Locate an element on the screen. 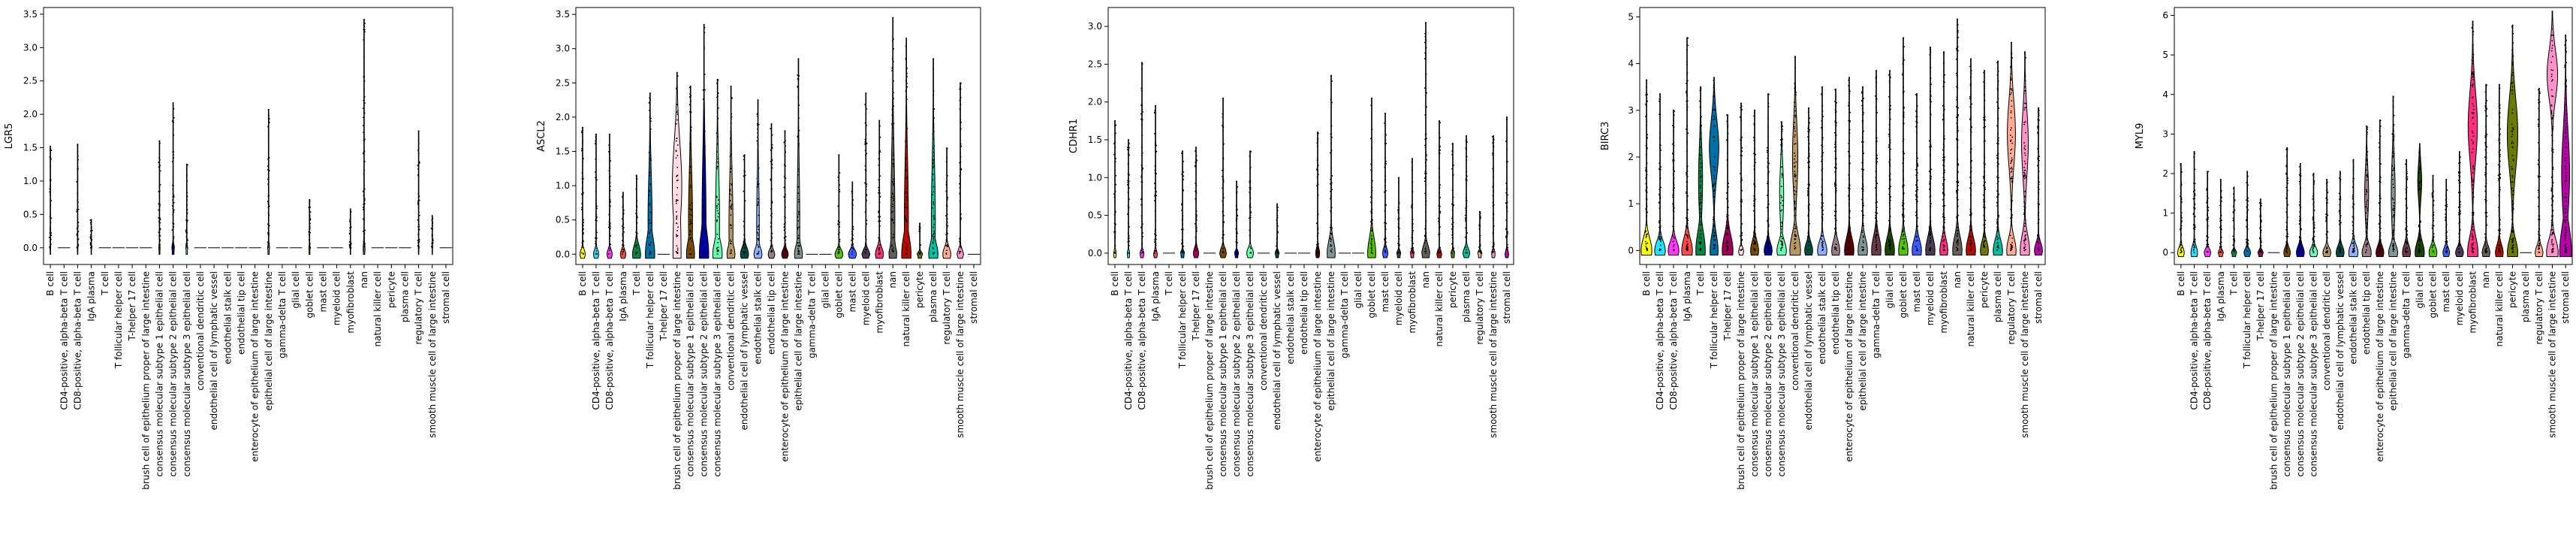 The image size is (2576, 538). x-tick-label: smooth muscle cell of large intestine is located at coordinates (1493, 354).